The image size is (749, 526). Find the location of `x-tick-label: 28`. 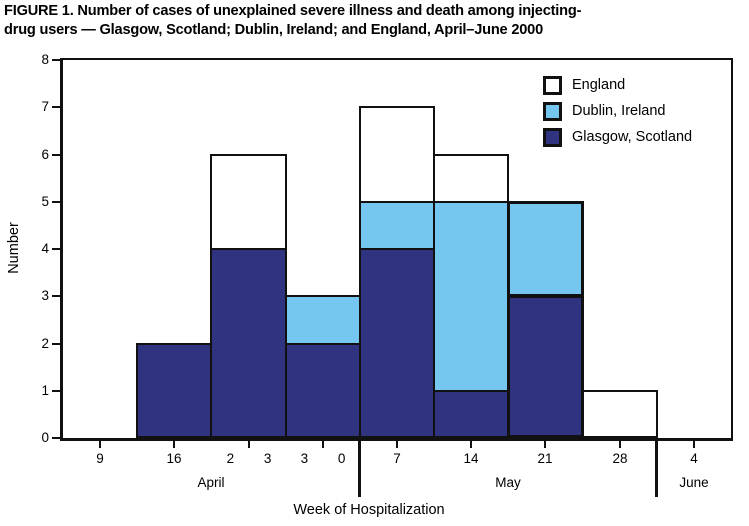

x-tick-label: 28 is located at coordinates (620, 458).